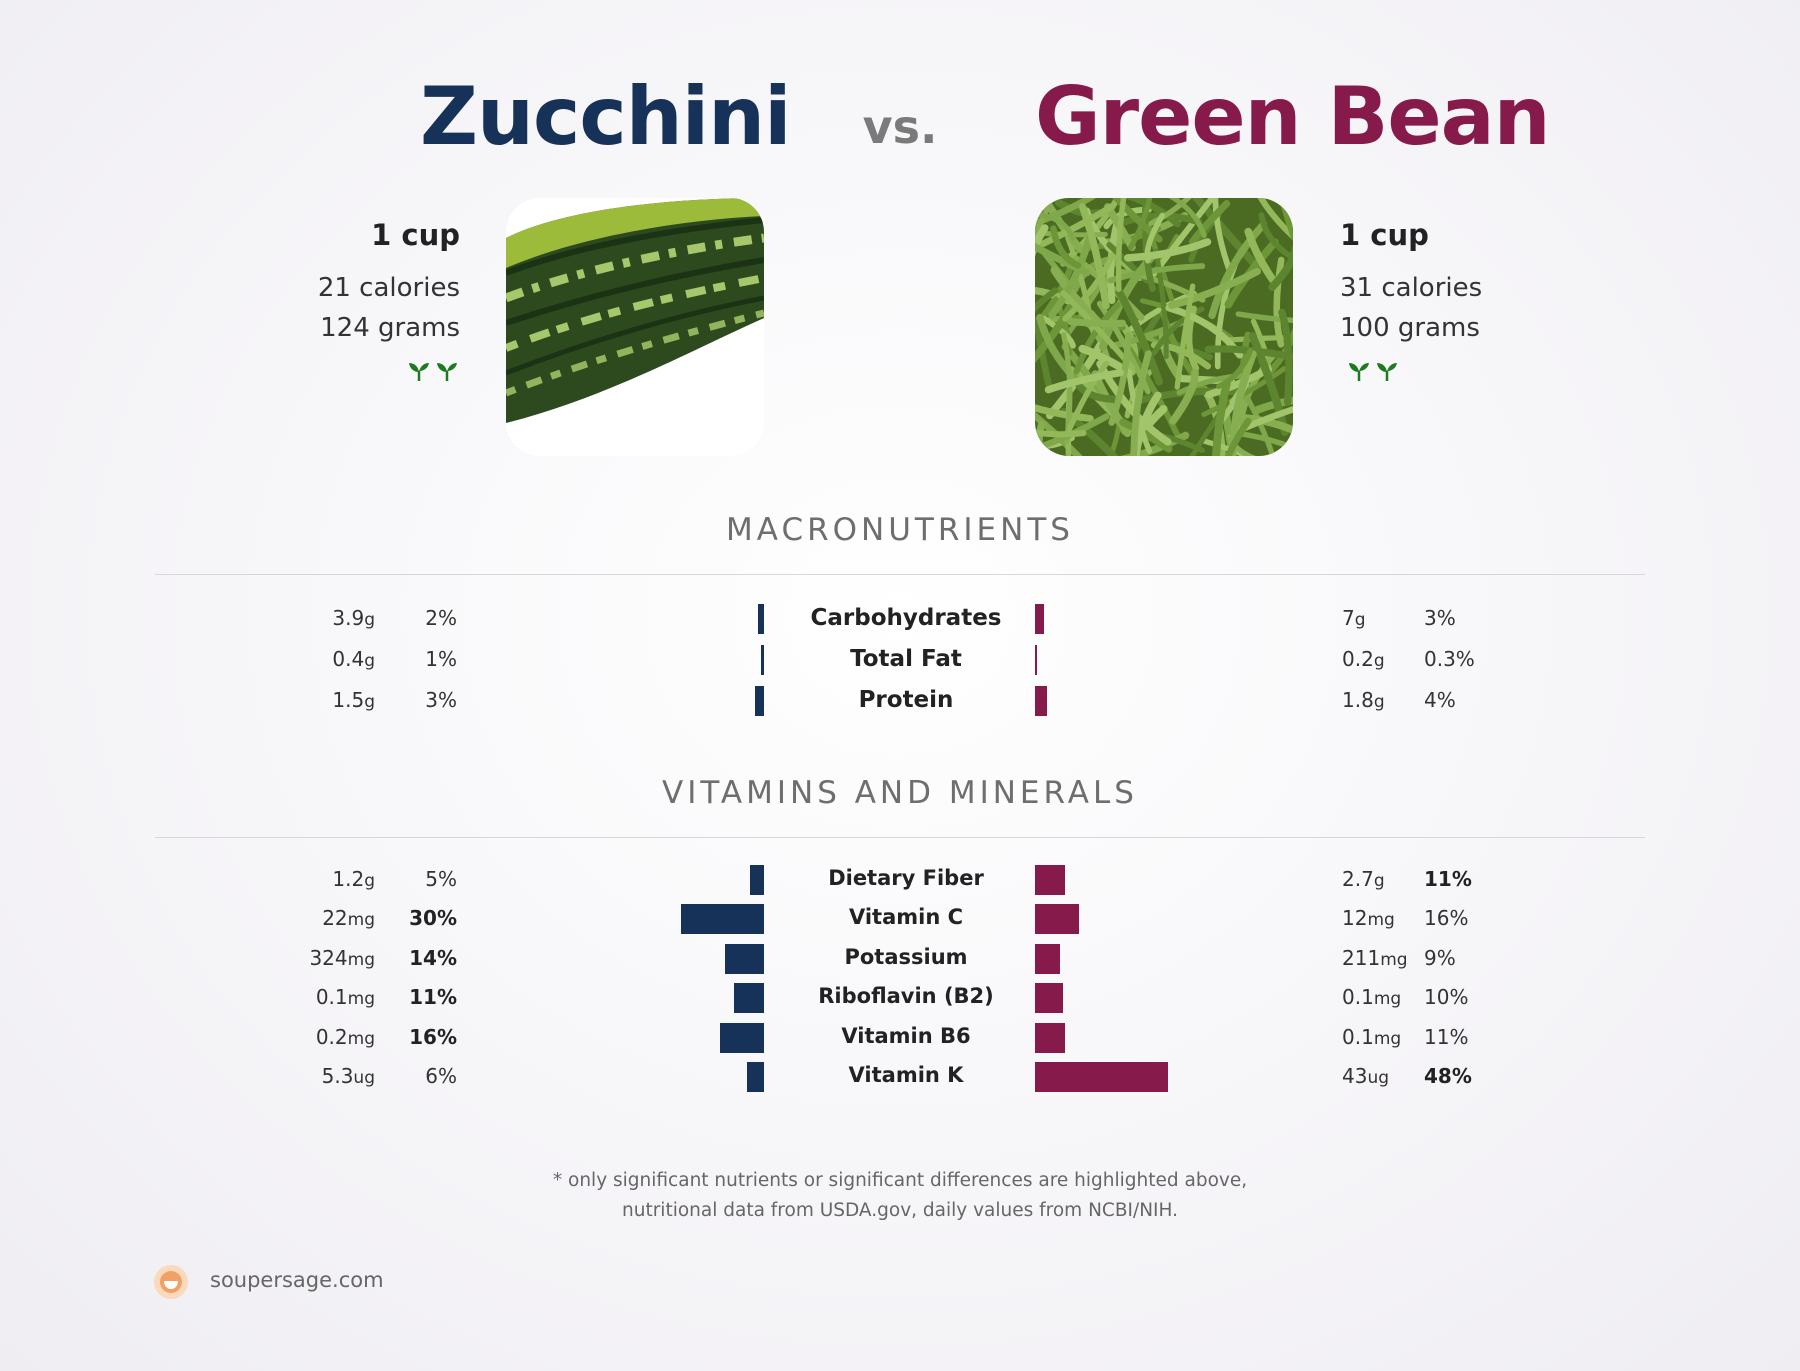  I want to click on nutrient-label: Potassium, so click(906, 956).